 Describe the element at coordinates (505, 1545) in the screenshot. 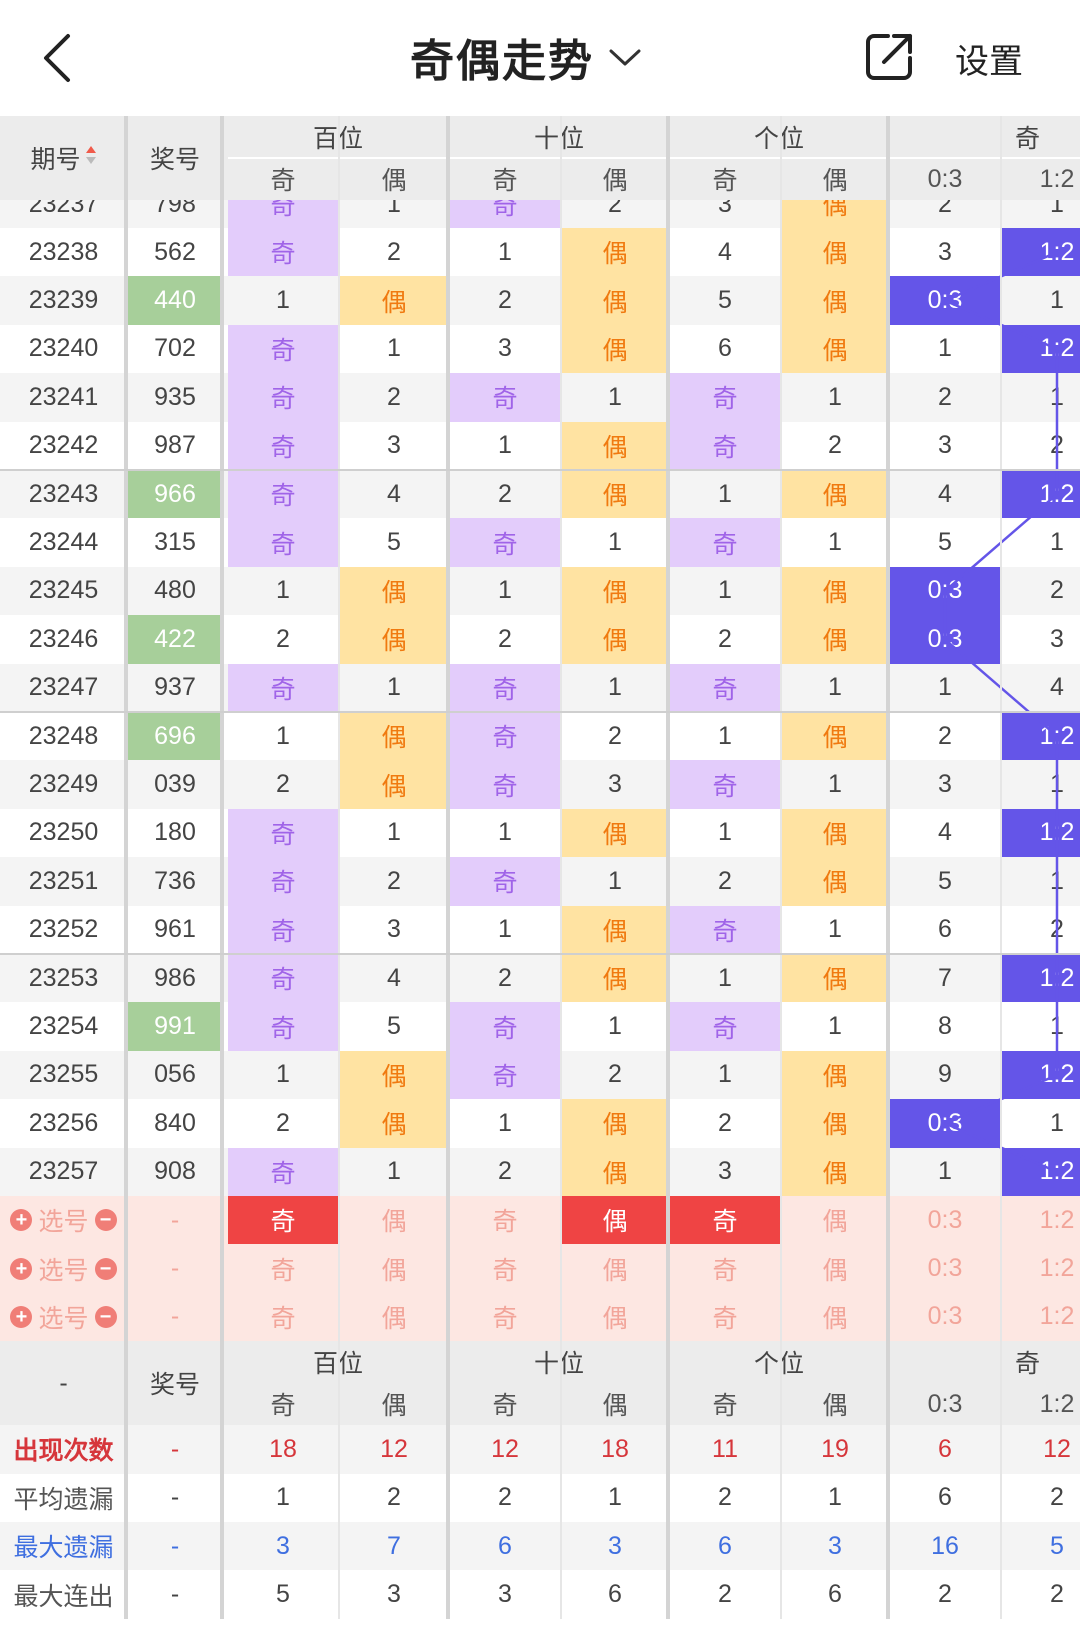

I see `stats-value: 6` at that location.